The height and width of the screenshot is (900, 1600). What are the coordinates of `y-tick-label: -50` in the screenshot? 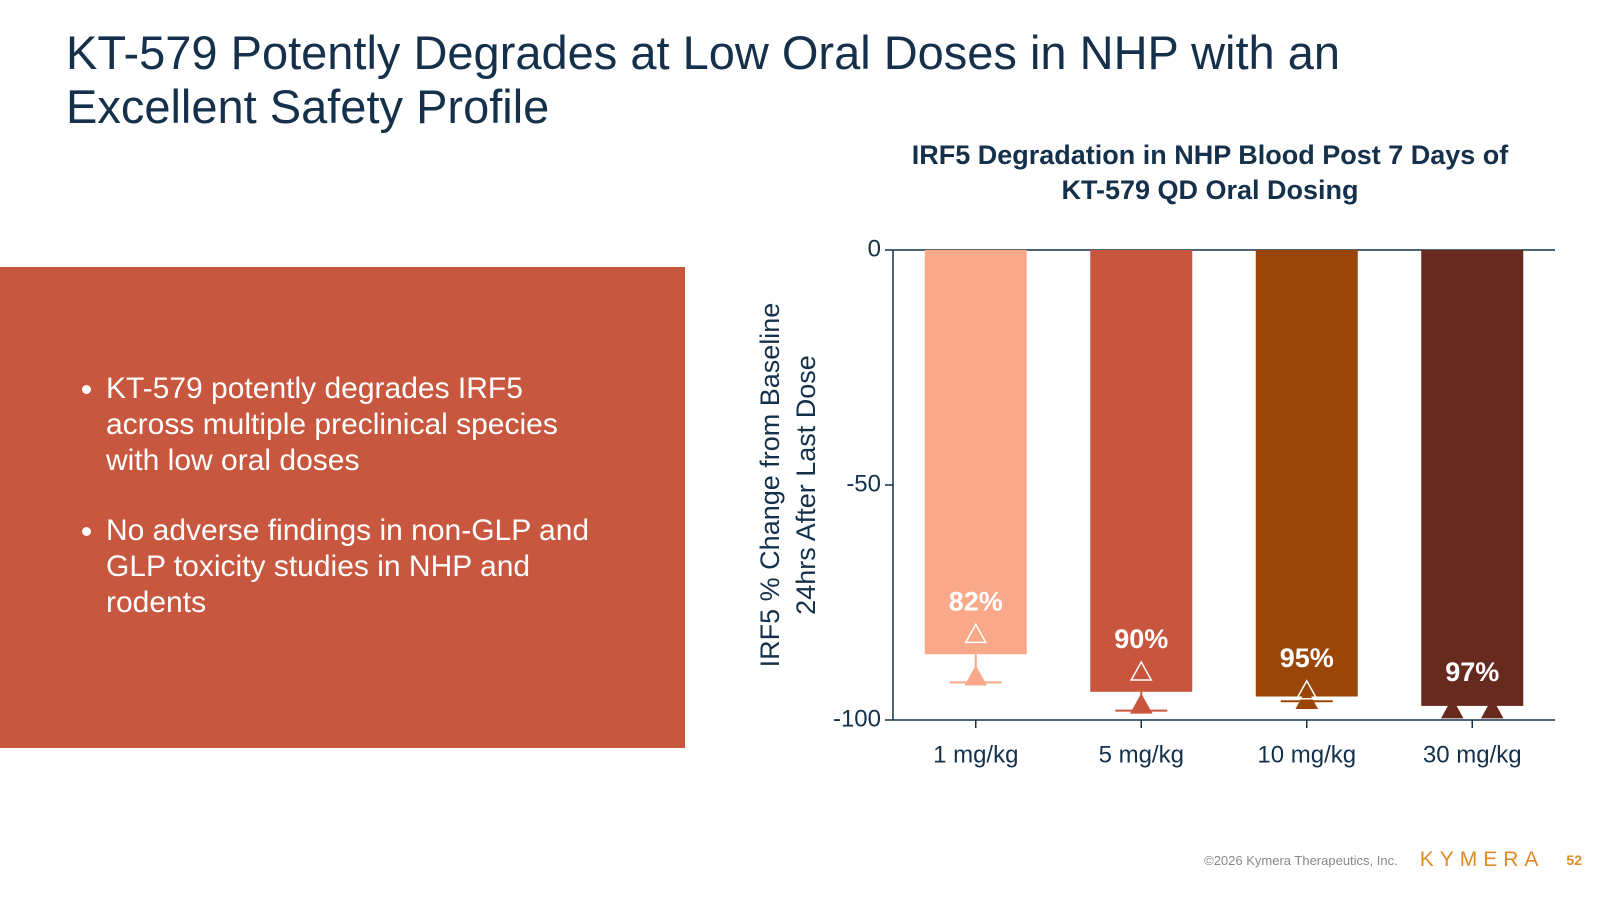 It's located at (863, 483).